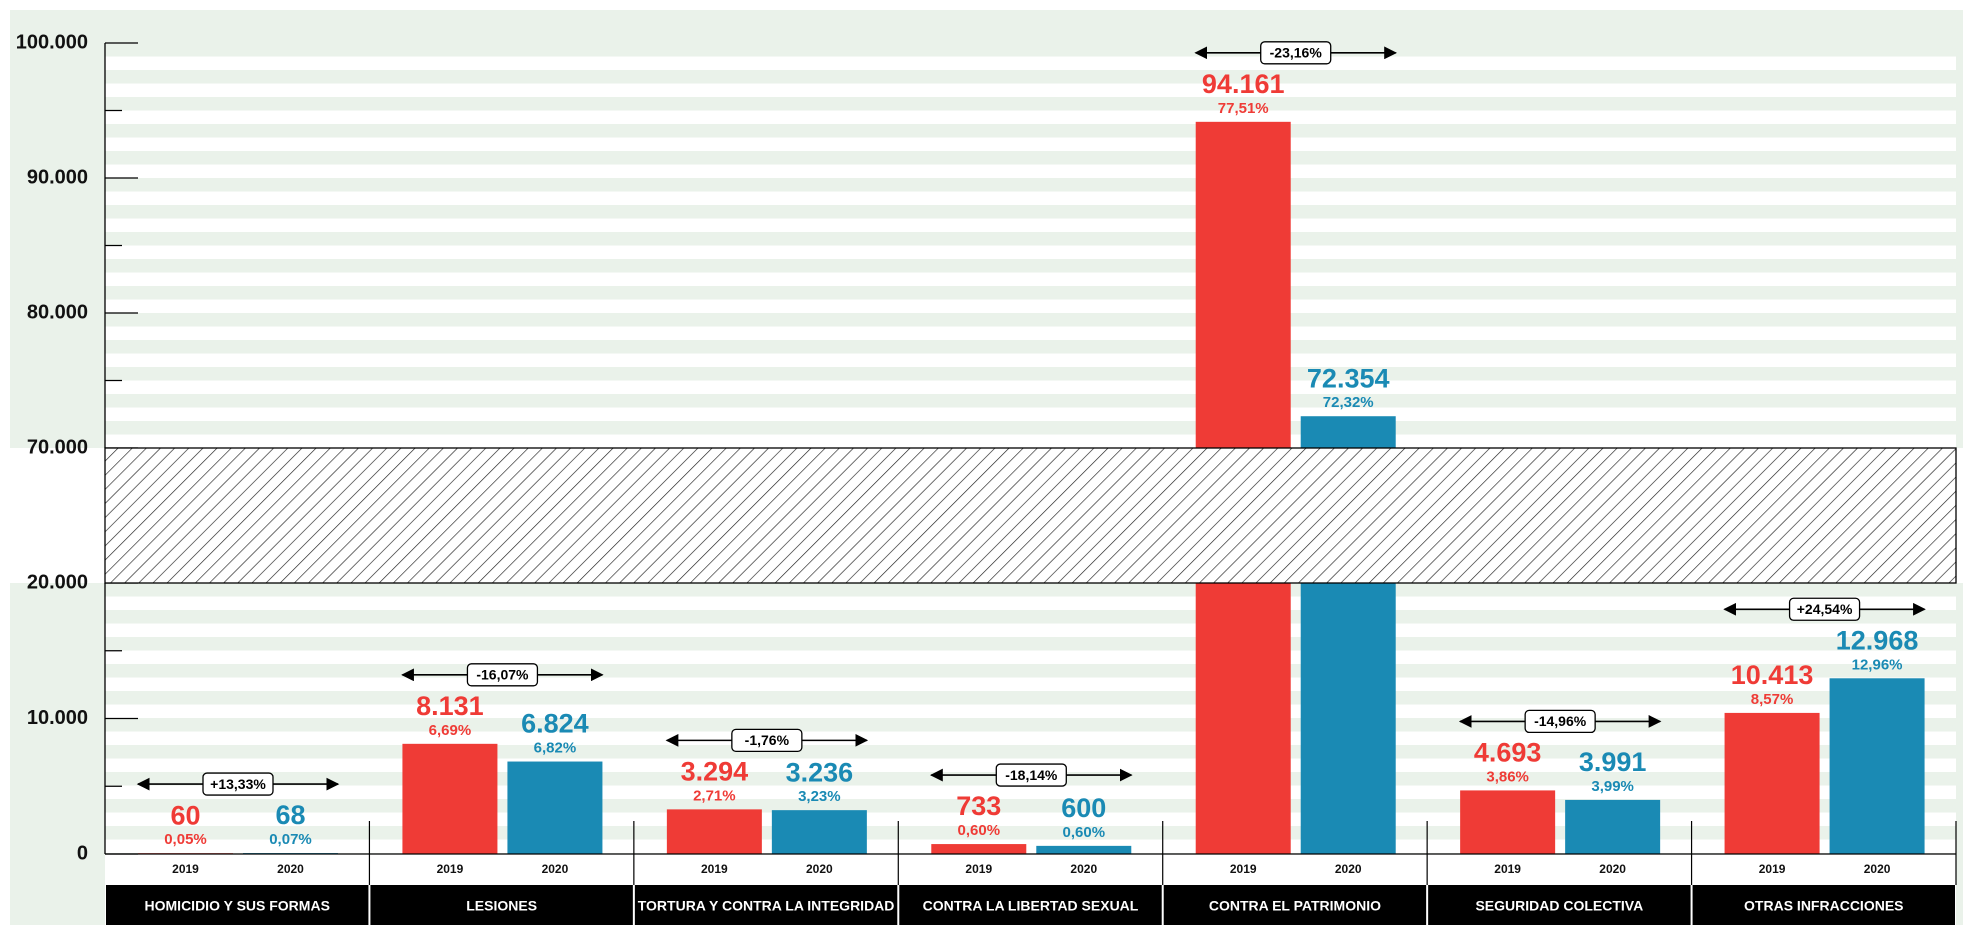 Image resolution: width=1963 pixels, height=925 pixels. What do you see at coordinates (290, 839) in the screenshot?
I see `share-label: 0,07%` at bounding box center [290, 839].